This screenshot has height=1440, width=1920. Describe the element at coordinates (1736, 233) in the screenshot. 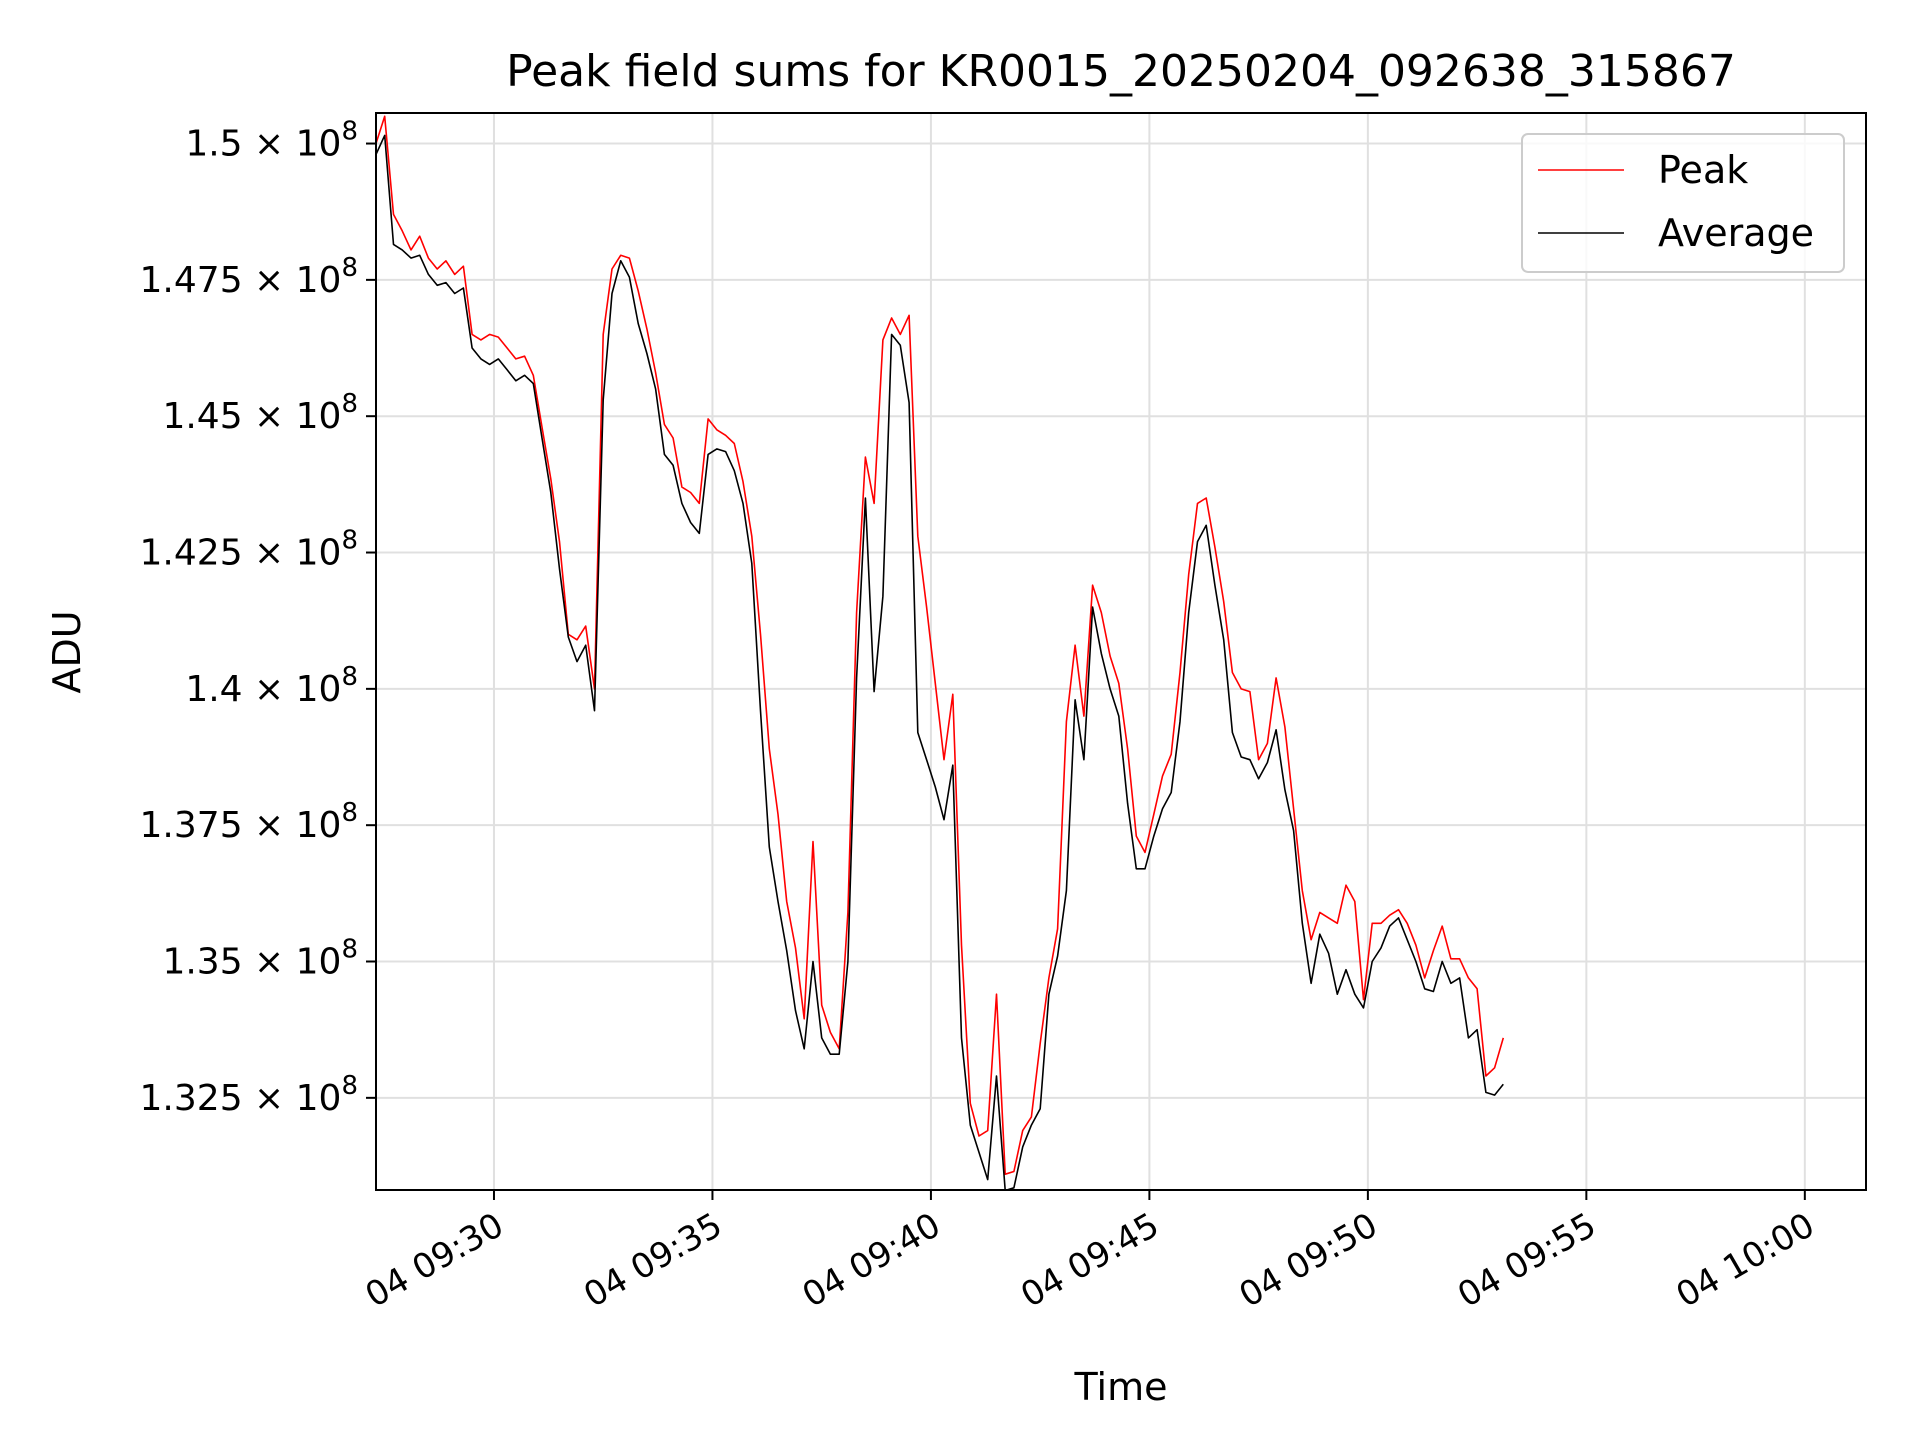

I see `legend-label-average: Average` at that location.